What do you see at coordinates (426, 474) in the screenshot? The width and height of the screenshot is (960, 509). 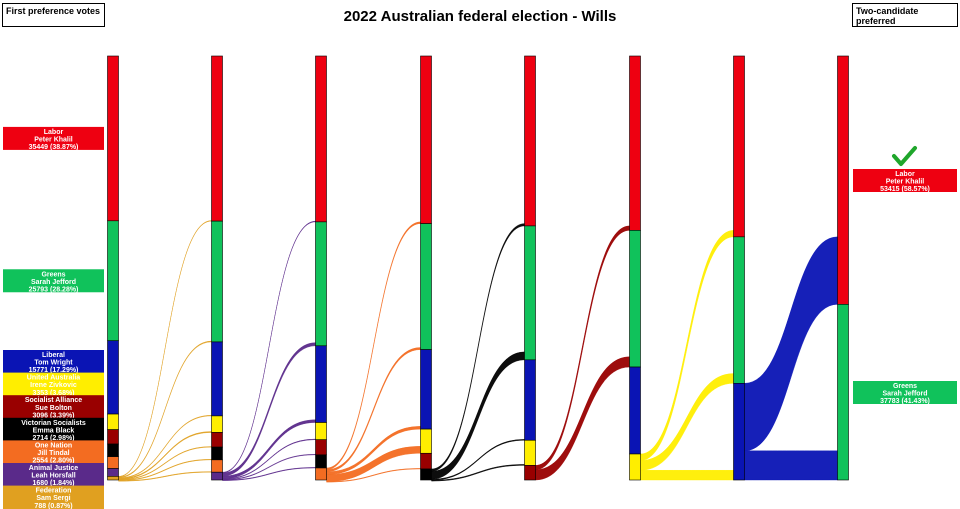 I see `bar-stage4-victorian-socialists` at bounding box center [426, 474].